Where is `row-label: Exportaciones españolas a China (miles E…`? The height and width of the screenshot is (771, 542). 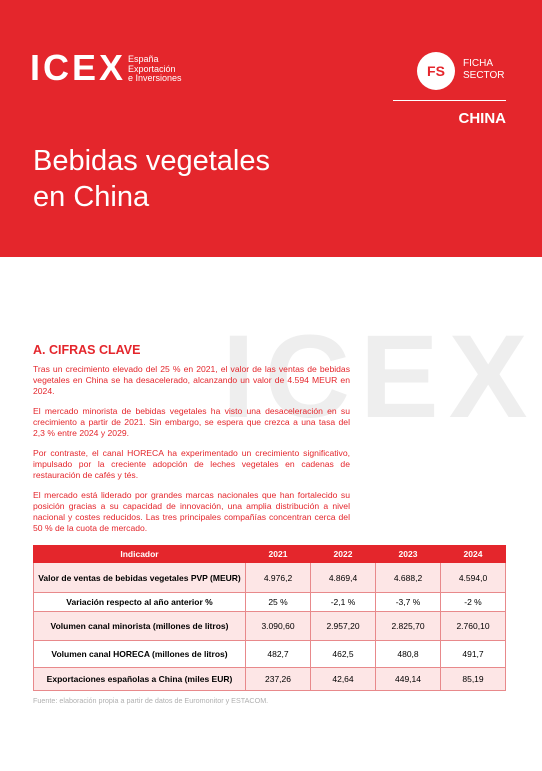
row-label: Exportaciones españolas a China (miles E… is located at coordinates (139, 679).